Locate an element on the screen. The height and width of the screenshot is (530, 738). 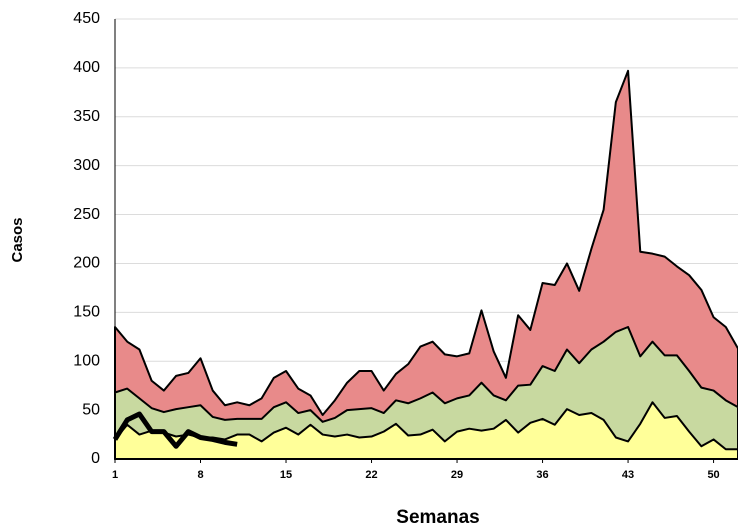
y-tick-label: 150 is located at coordinates (86, 312).